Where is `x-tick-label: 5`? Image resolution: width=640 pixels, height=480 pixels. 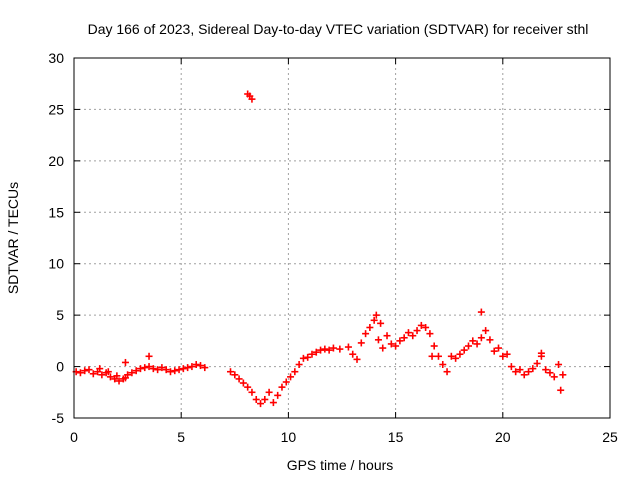 x-tick-label: 5 is located at coordinates (181, 437).